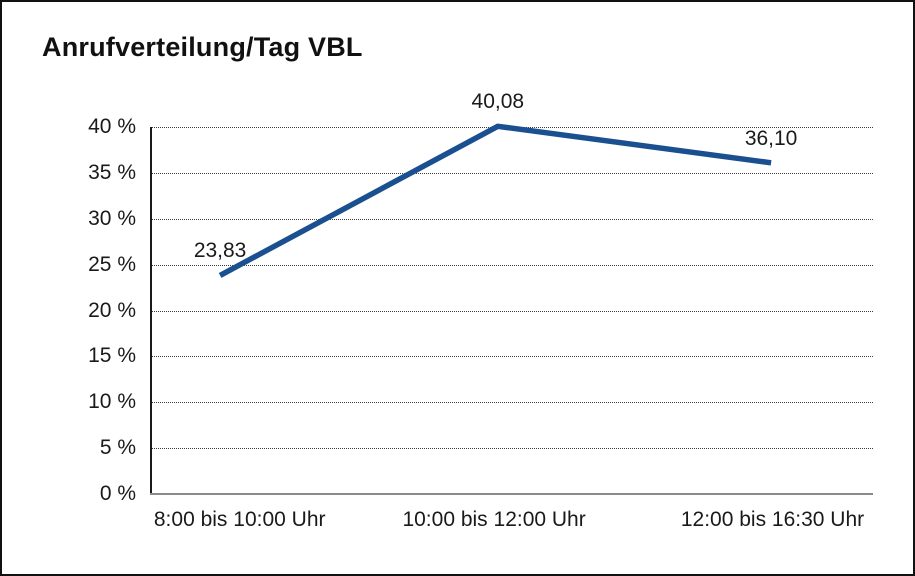 This screenshot has height=576, width=915. Describe the element at coordinates (112, 218) in the screenshot. I see `y-tick-label: 30 %` at that location.